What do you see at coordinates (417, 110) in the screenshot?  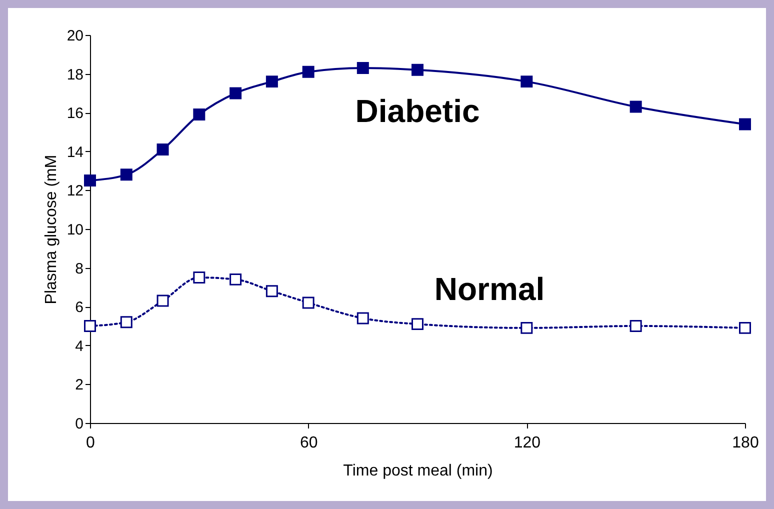 I see `series-label: Diabetic` at bounding box center [417, 110].